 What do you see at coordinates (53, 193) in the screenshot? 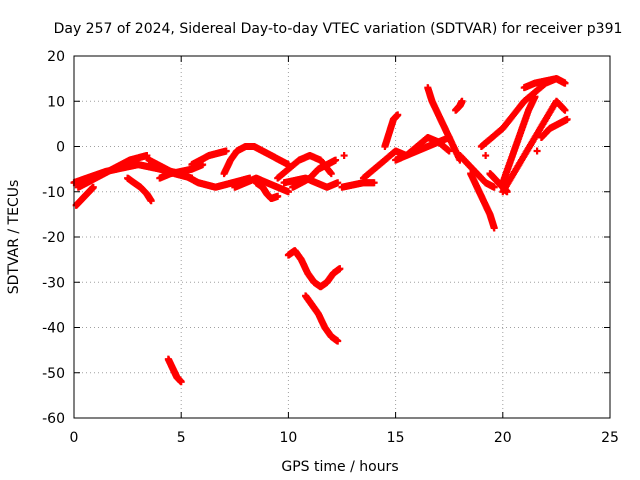
I see `y-tick-label: -10` at bounding box center [53, 193].